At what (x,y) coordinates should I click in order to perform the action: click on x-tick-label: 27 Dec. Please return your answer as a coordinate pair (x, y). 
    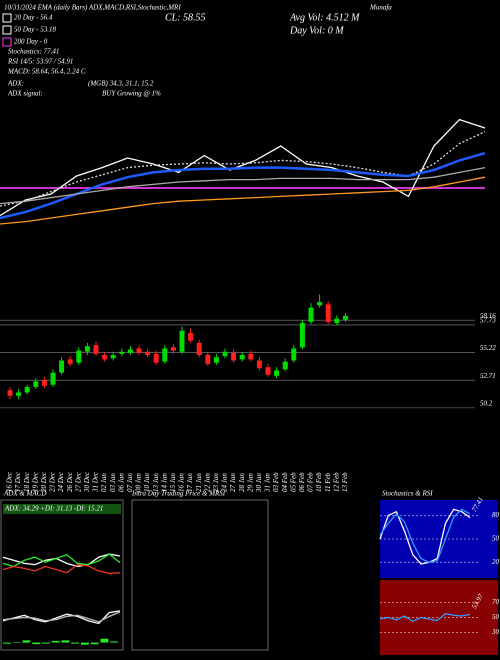
    Looking at the image, I should click on (78, 481).